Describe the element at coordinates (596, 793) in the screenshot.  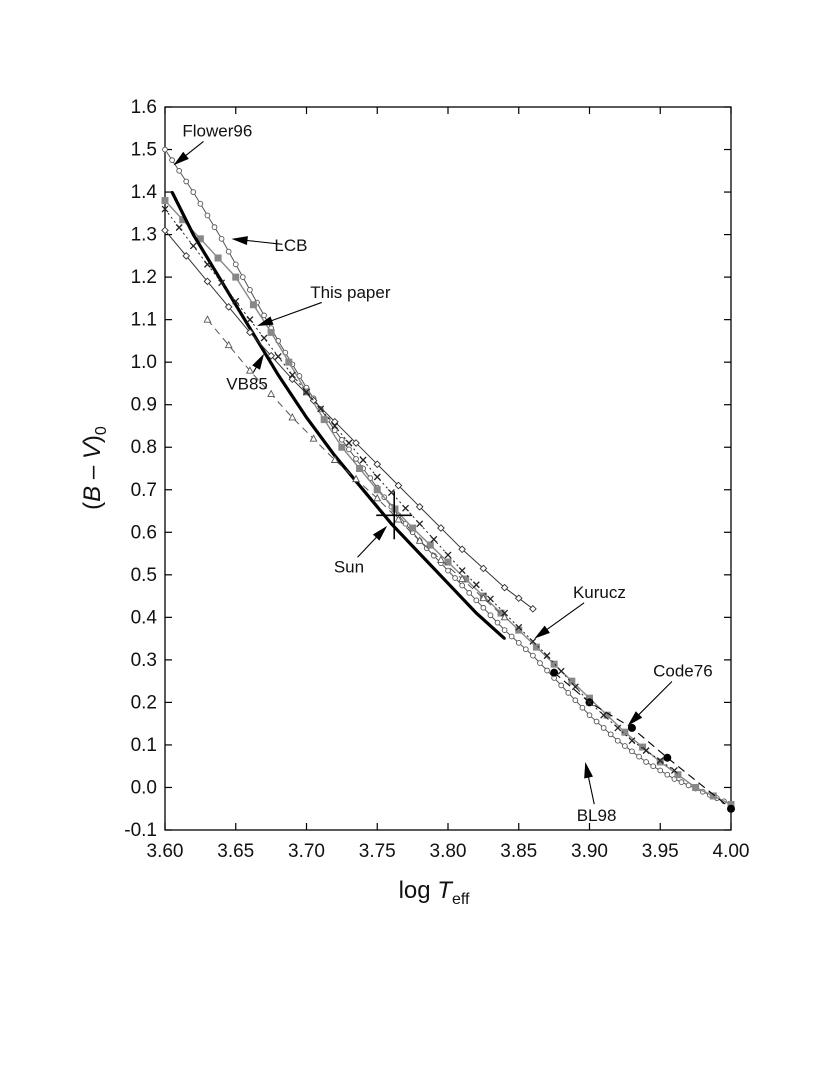
I see `annotation-bl98: BL98` at that location.